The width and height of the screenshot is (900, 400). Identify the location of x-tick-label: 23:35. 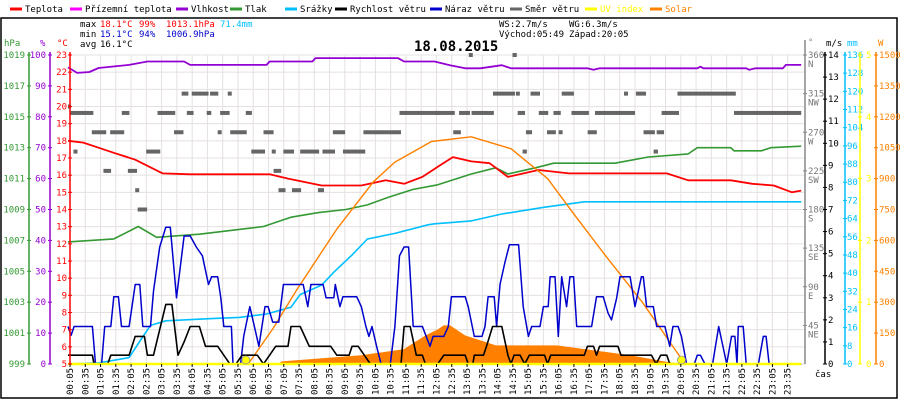
(789, 381).